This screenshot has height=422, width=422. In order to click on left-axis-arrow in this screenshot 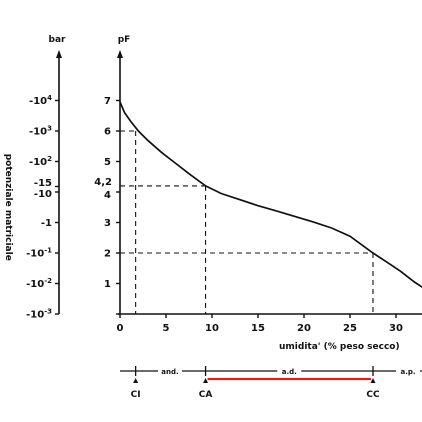, I will do `click(59, 54)`.